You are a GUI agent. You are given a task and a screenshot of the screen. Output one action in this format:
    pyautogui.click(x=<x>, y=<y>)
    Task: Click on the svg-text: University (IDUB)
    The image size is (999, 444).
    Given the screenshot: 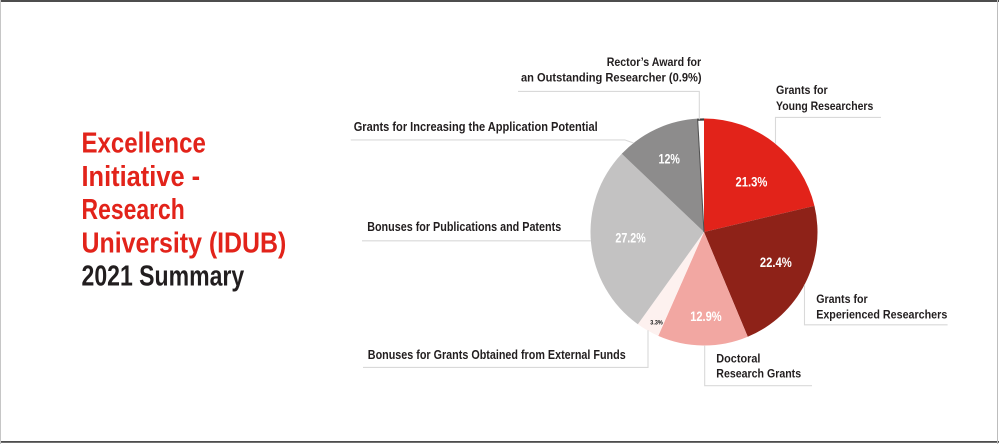 What is the action you would take?
    pyautogui.click(x=184, y=243)
    